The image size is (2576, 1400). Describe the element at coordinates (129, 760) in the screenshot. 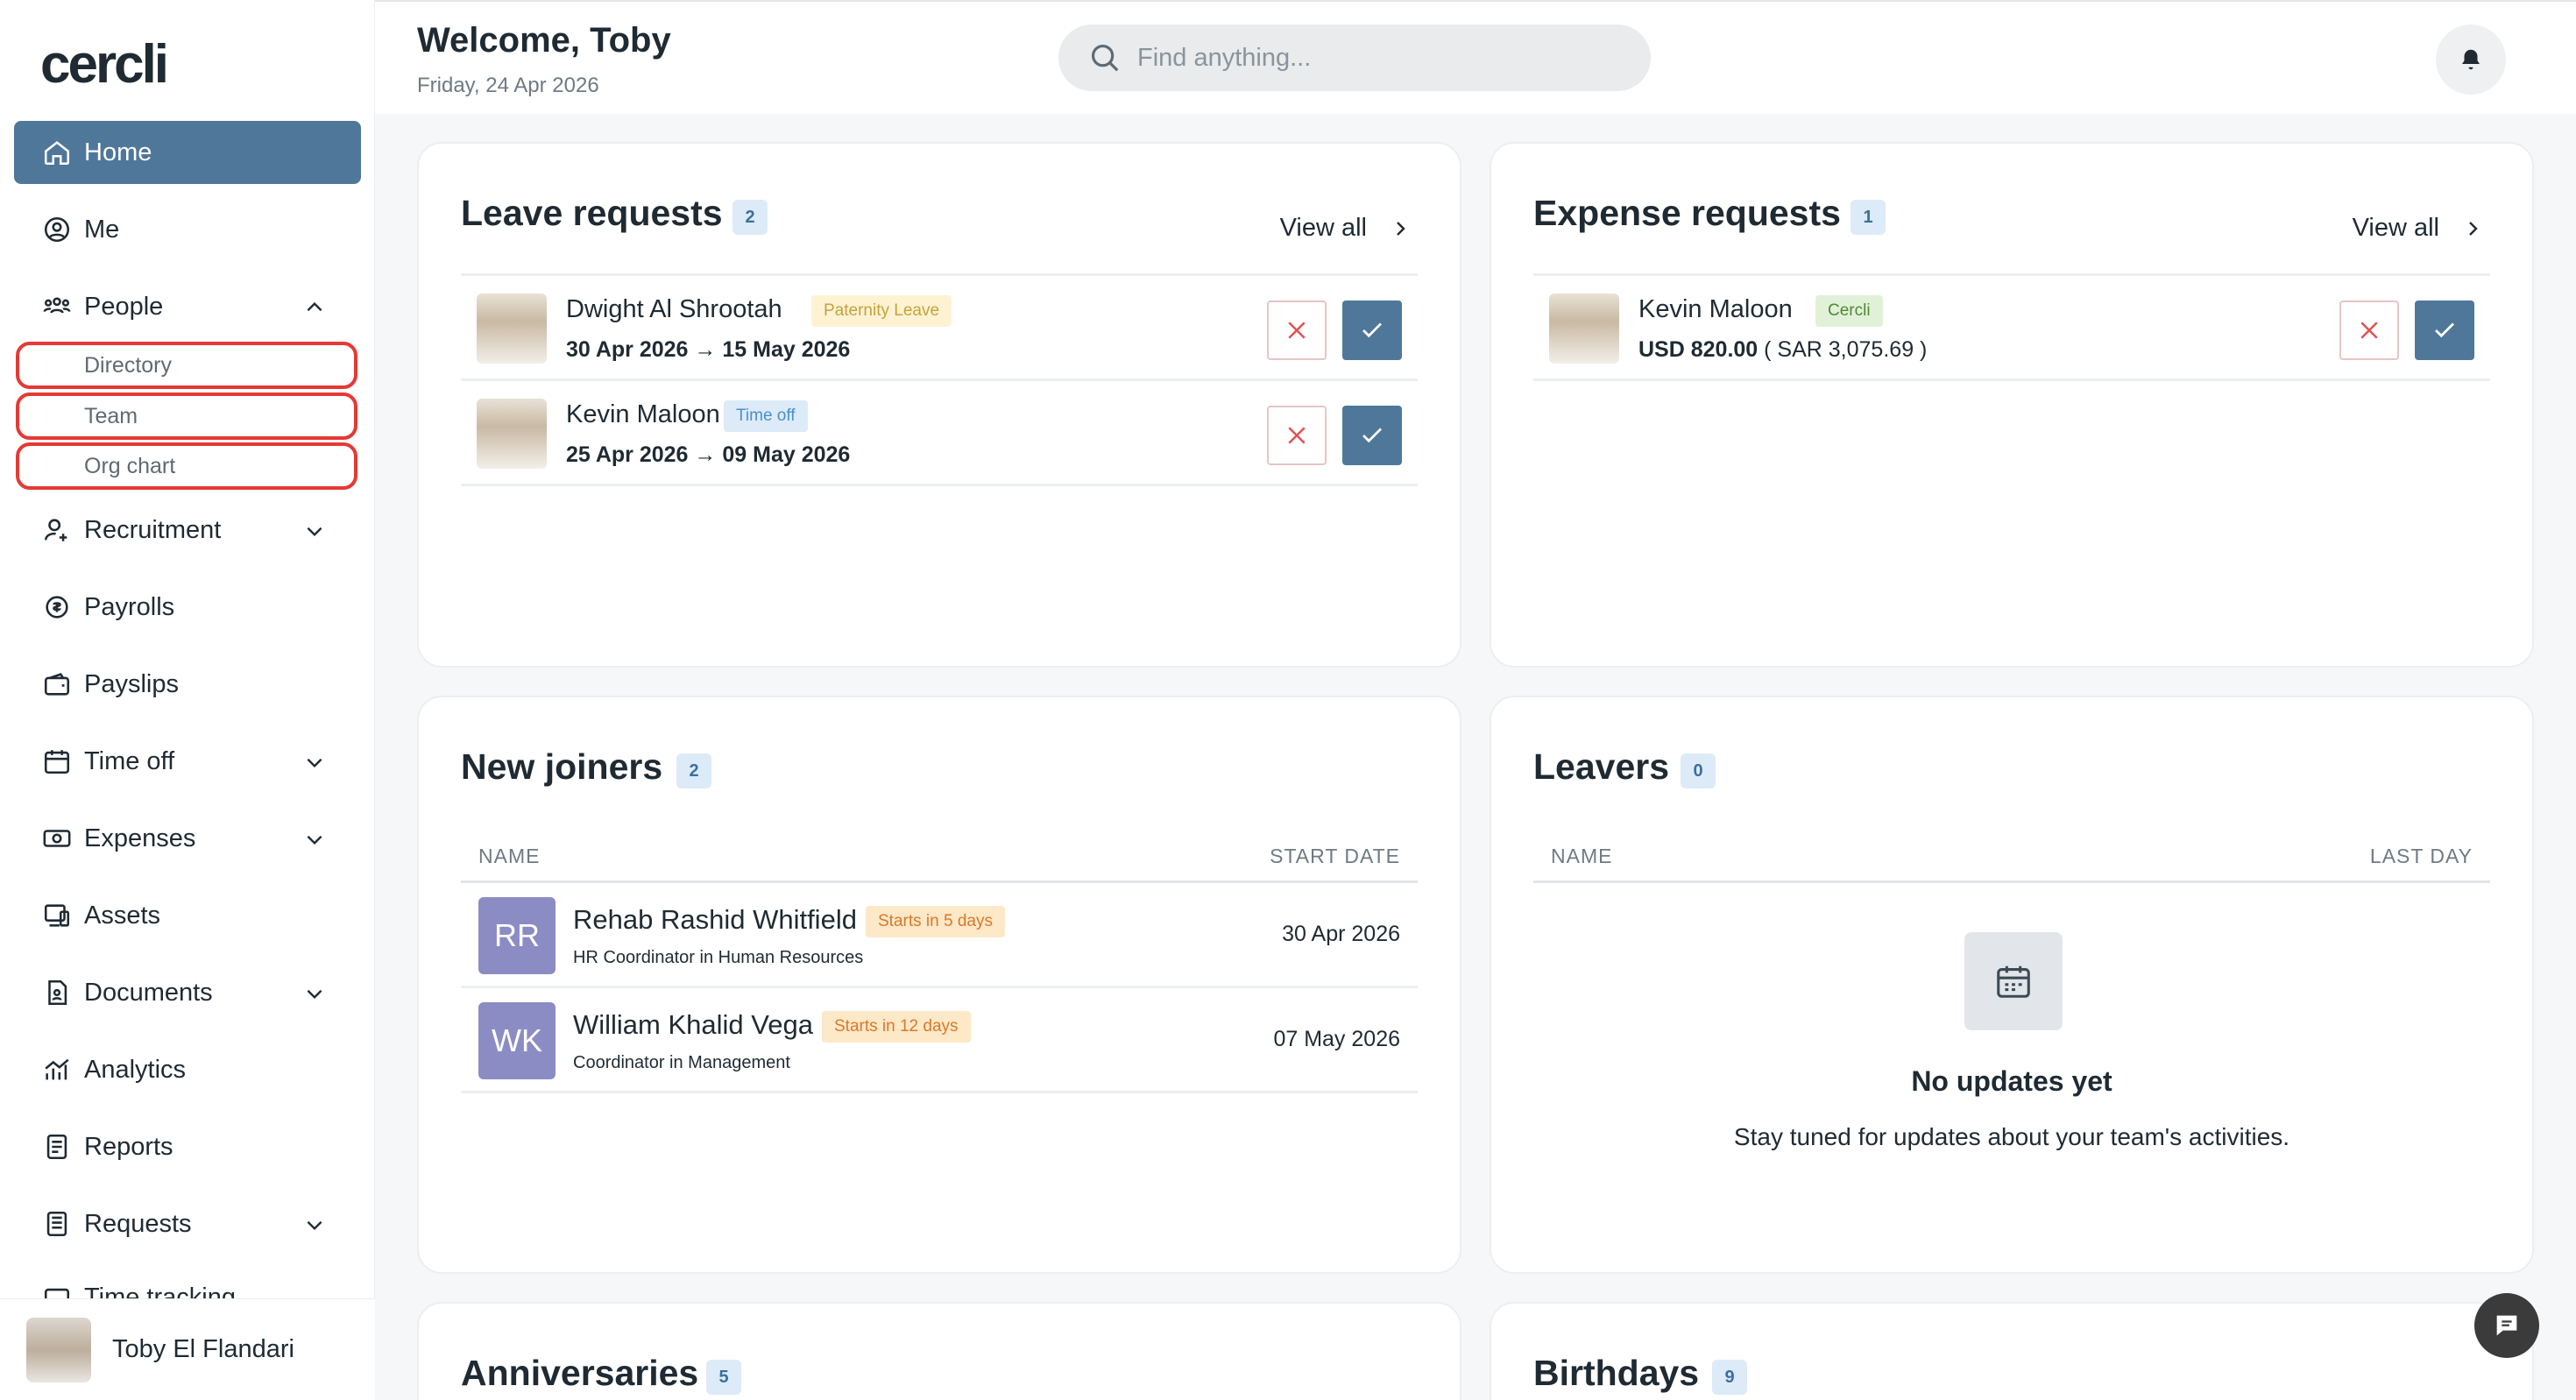

I see `sidebar-item-label: Time off` at that location.